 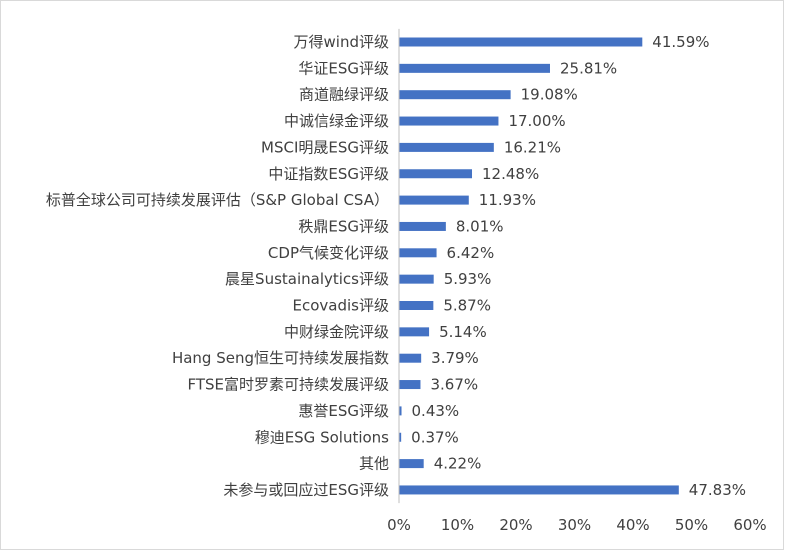 I want to click on x-tick-label: 0%, so click(x=399, y=525).